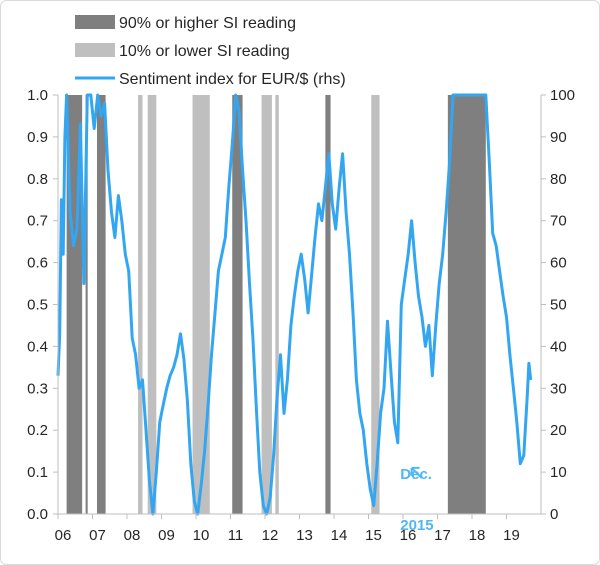 Image resolution: width=600 pixels, height=565 pixels. I want to click on legend-label-high: 90% or higher SI reading, so click(207, 23).